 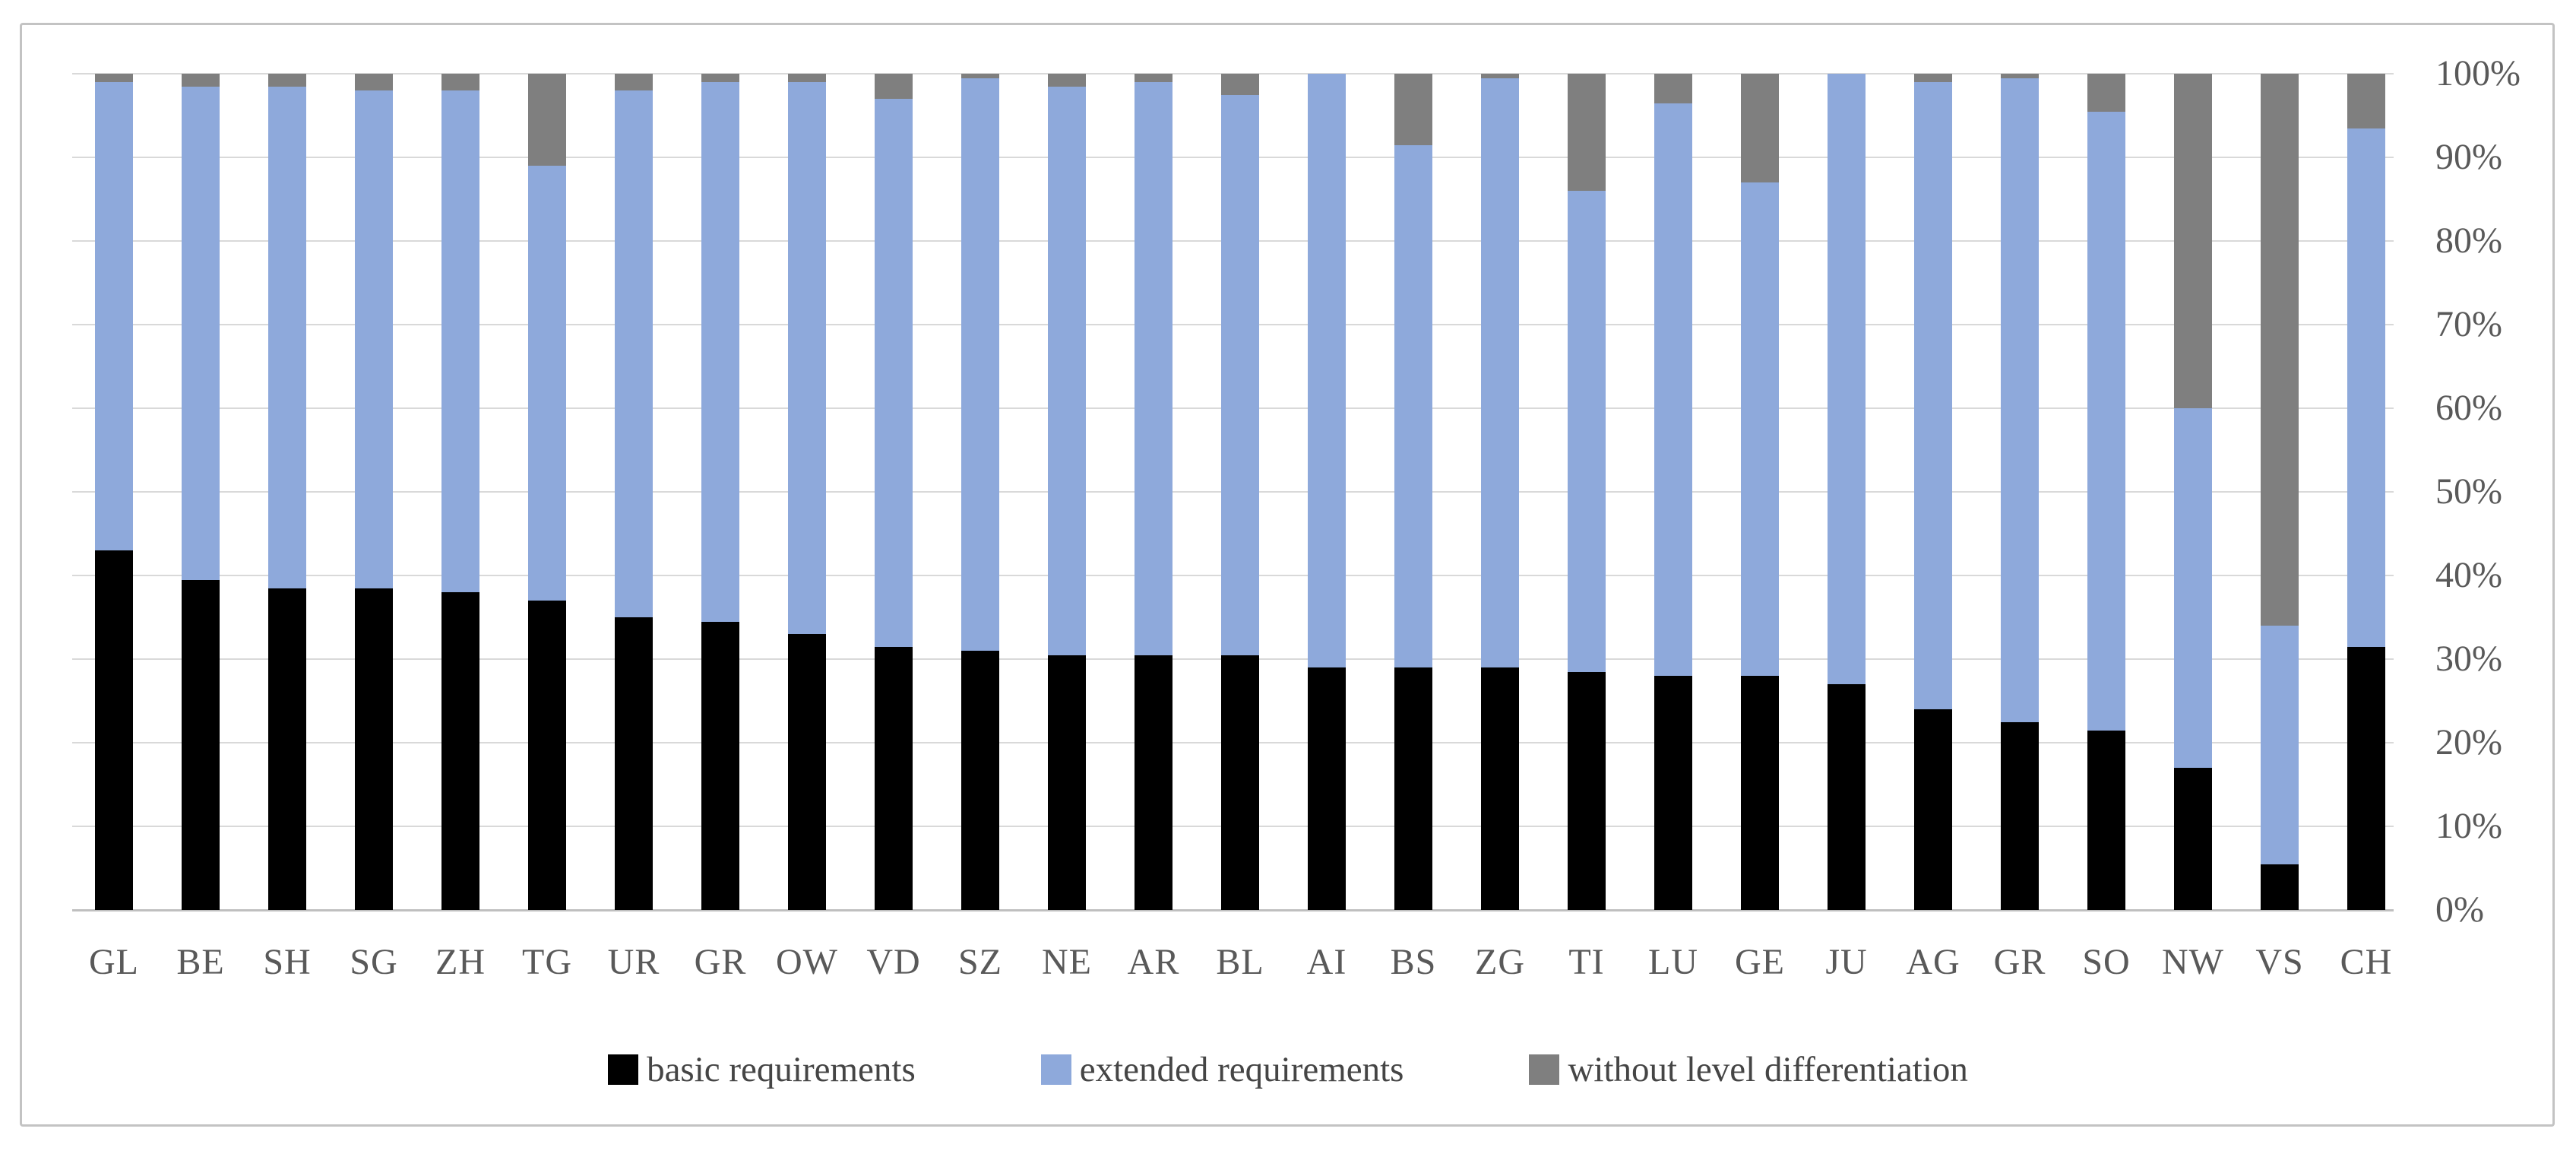 What do you see at coordinates (287, 749) in the screenshot?
I see `segment-SH-basic-requirements` at bounding box center [287, 749].